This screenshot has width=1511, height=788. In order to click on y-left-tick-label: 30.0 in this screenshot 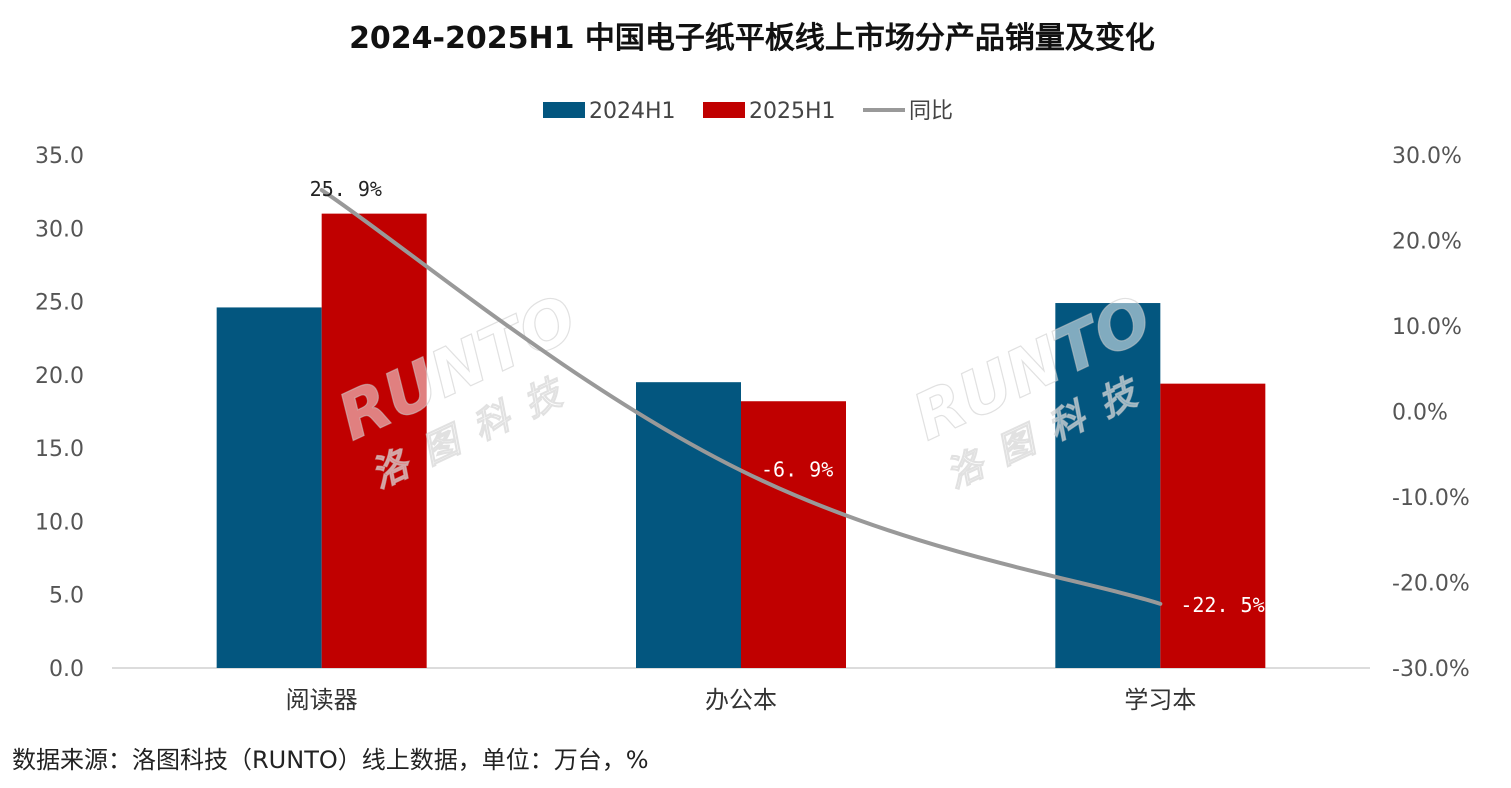, I will do `click(59, 229)`.